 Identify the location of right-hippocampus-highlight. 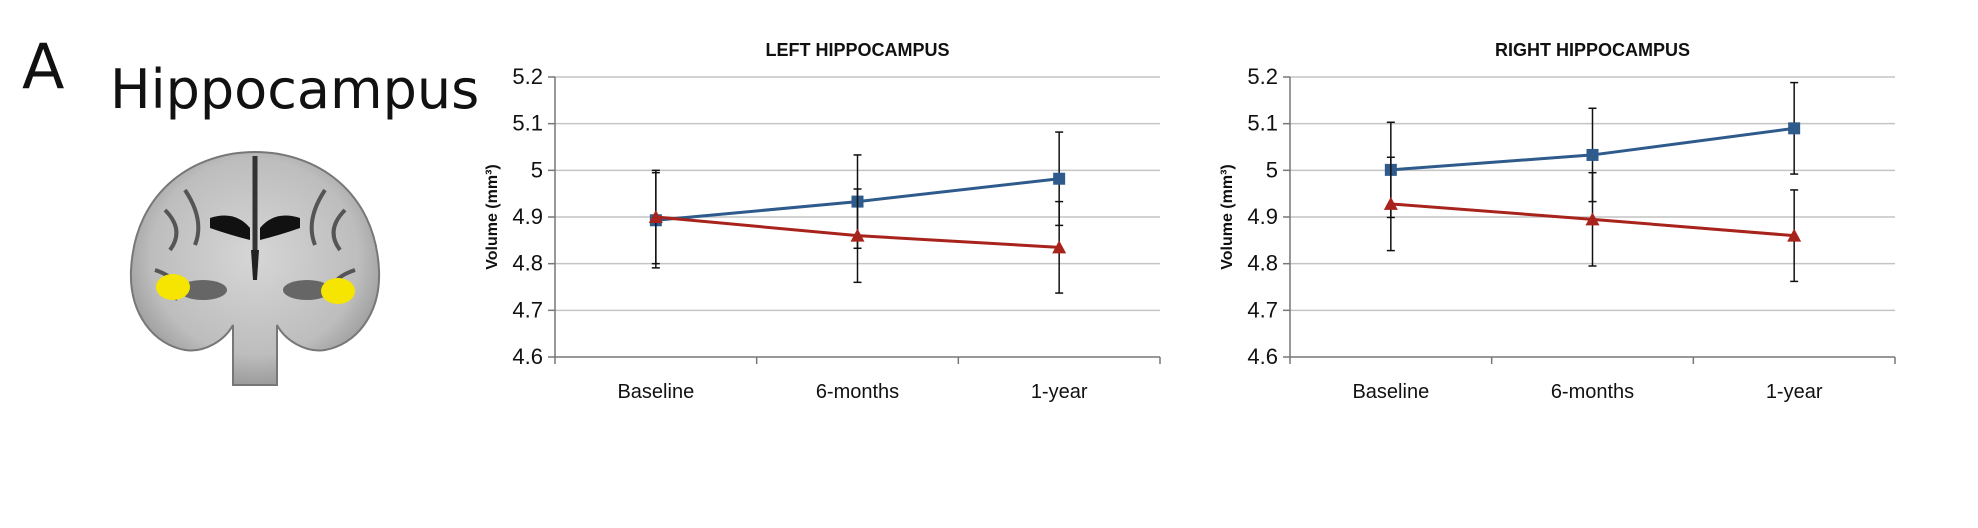
(338, 291).